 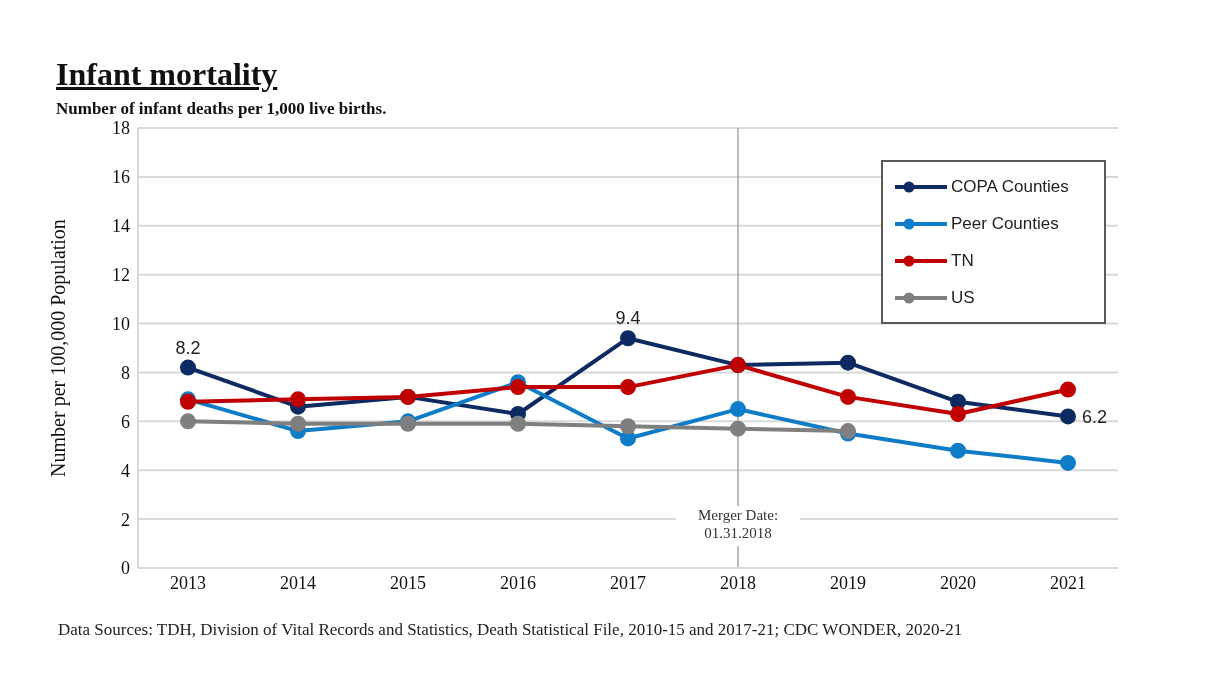 I want to click on y-tick-label: 8, so click(x=125, y=372).